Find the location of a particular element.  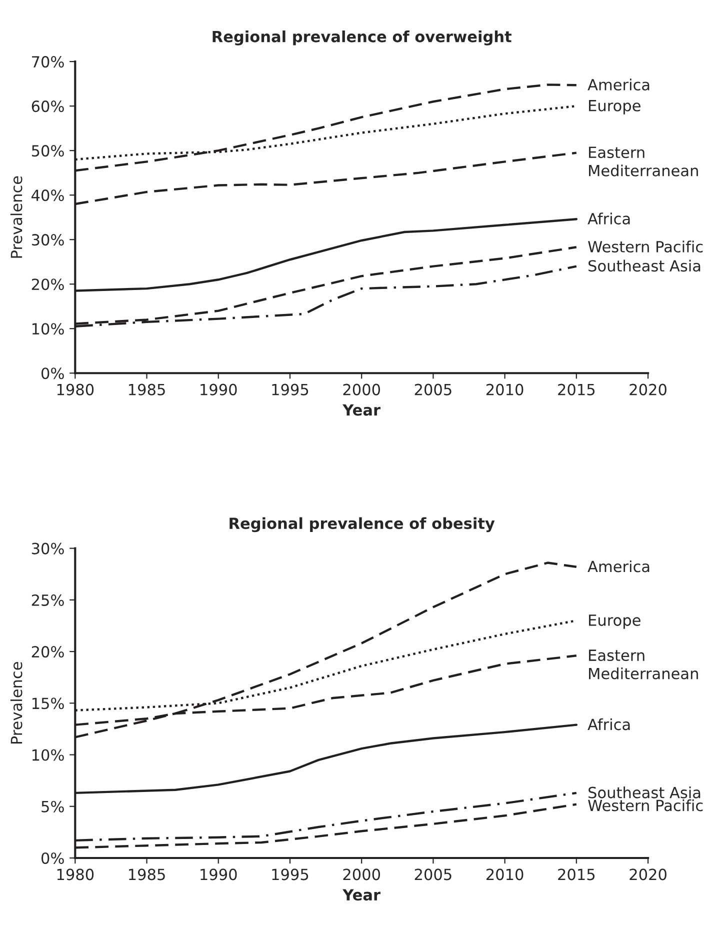

y-tick-label: 70% is located at coordinates (48, 62).